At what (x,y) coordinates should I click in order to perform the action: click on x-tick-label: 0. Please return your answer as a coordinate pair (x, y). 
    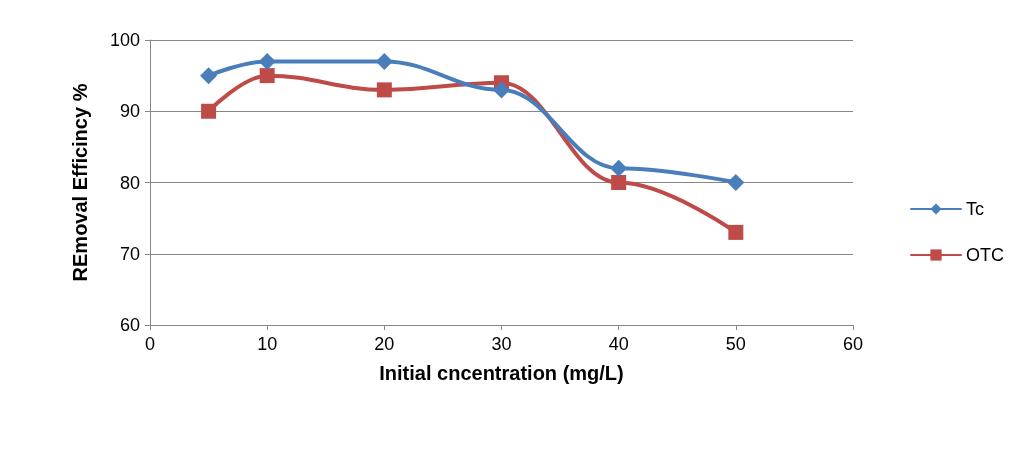
    Looking at the image, I should click on (150, 344).